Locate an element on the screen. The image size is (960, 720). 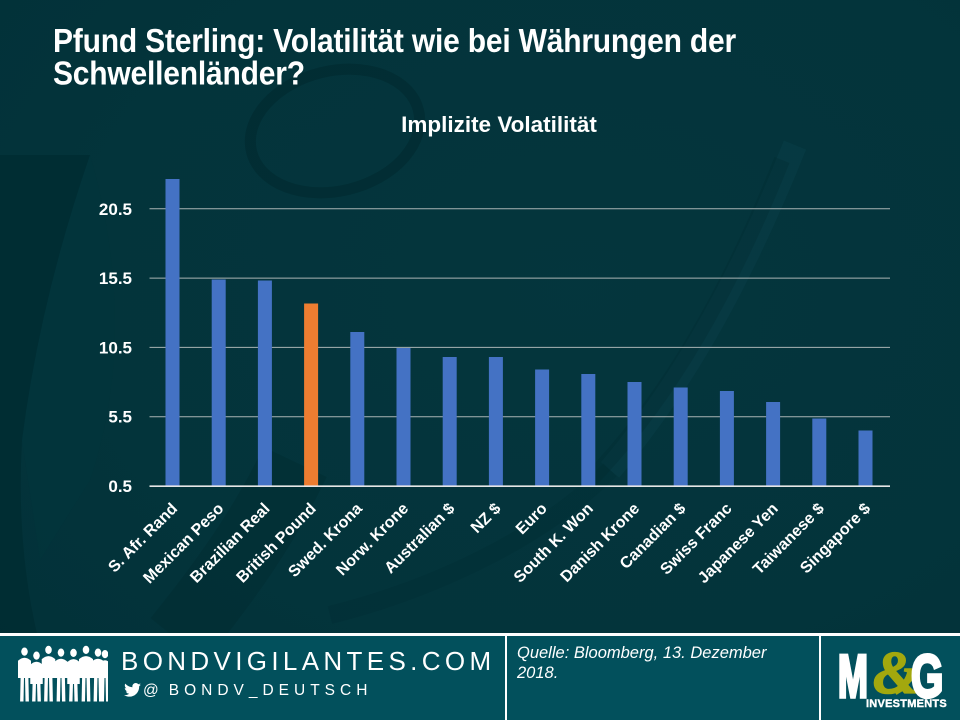
svg-text: NZ $ is located at coordinates (486, 518).